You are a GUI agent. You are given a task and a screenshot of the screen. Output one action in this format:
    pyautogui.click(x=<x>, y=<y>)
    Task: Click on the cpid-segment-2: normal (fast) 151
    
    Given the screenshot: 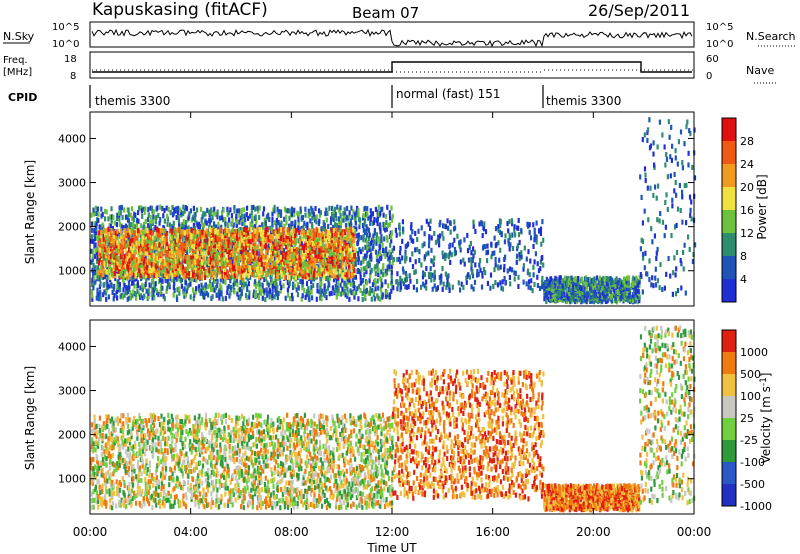 What is the action you would take?
    pyautogui.click(x=448, y=94)
    